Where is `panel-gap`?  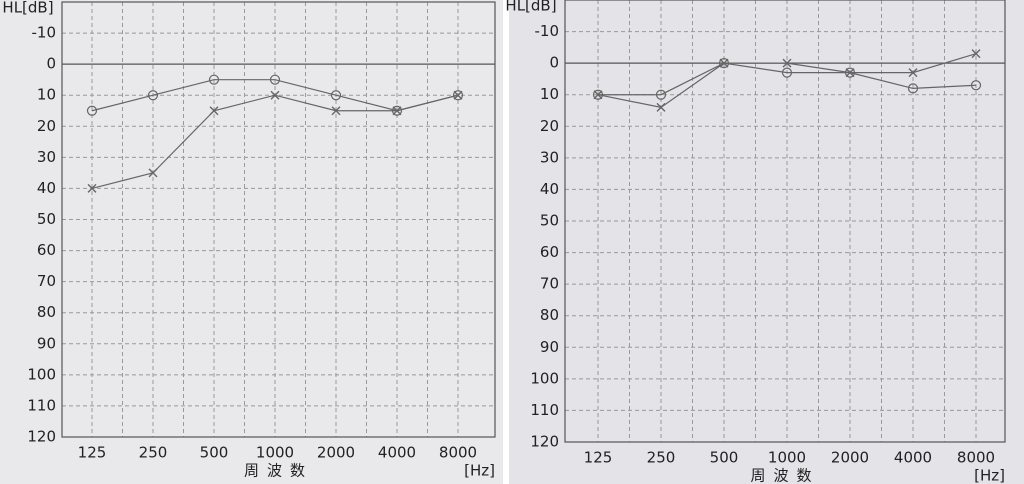
panel-gap is located at coordinates (506, 242).